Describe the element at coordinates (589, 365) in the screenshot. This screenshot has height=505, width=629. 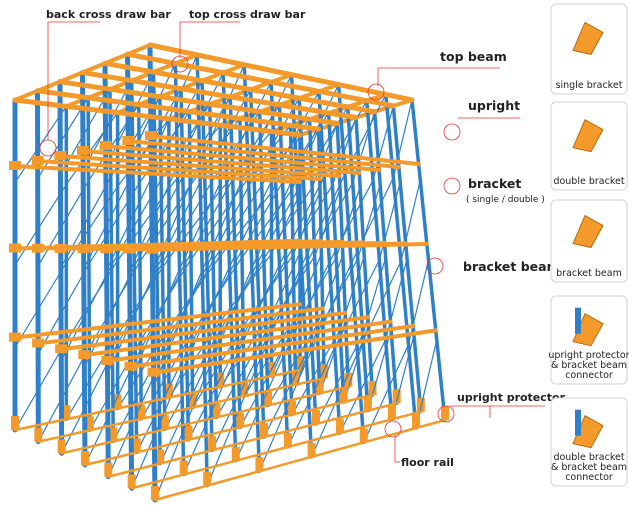
I see `part-label: & bracket beam` at that location.